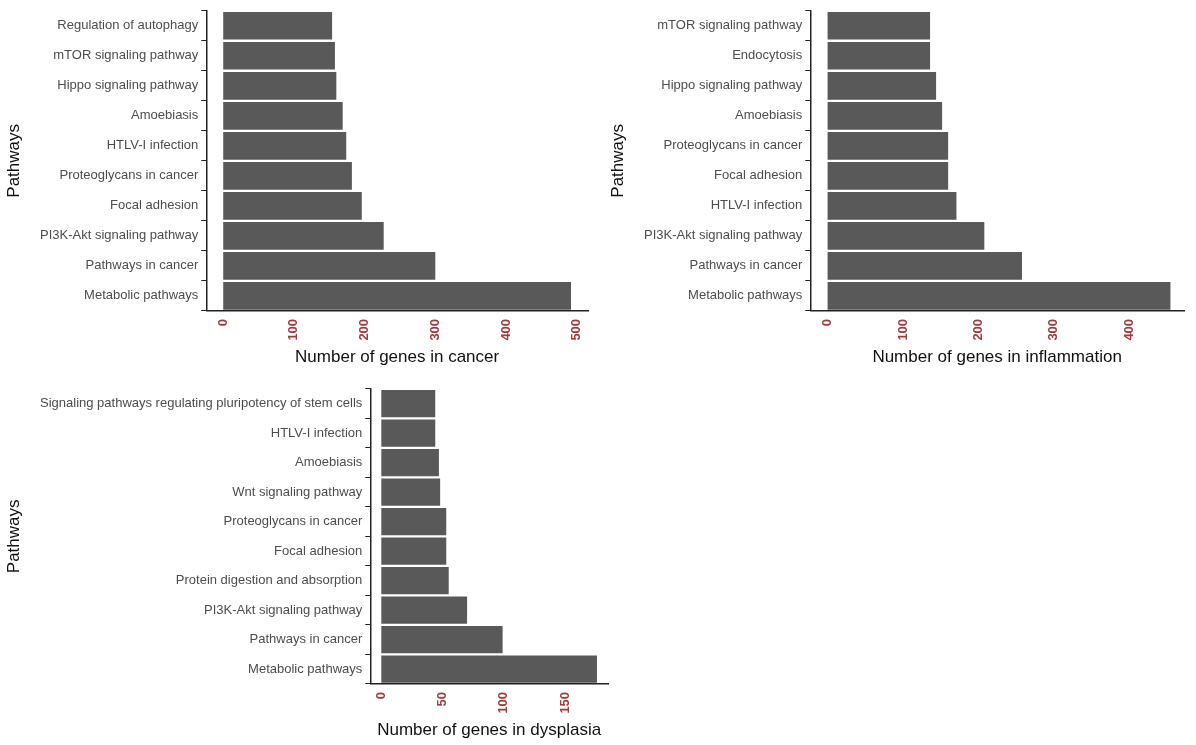 Image resolution: width=1196 pixels, height=745 pixels. I want to click on x-axis-title: Number of genes in inflammation, so click(997, 357).